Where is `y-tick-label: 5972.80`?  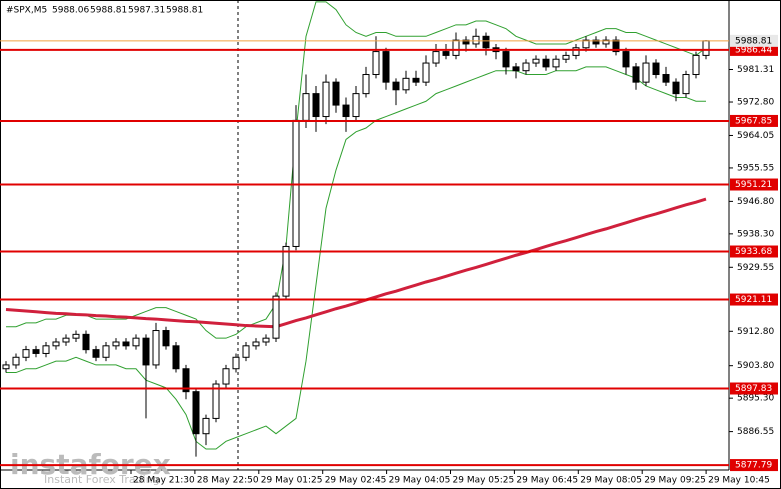
y-tick-label: 5972.80 is located at coordinates (755, 103).